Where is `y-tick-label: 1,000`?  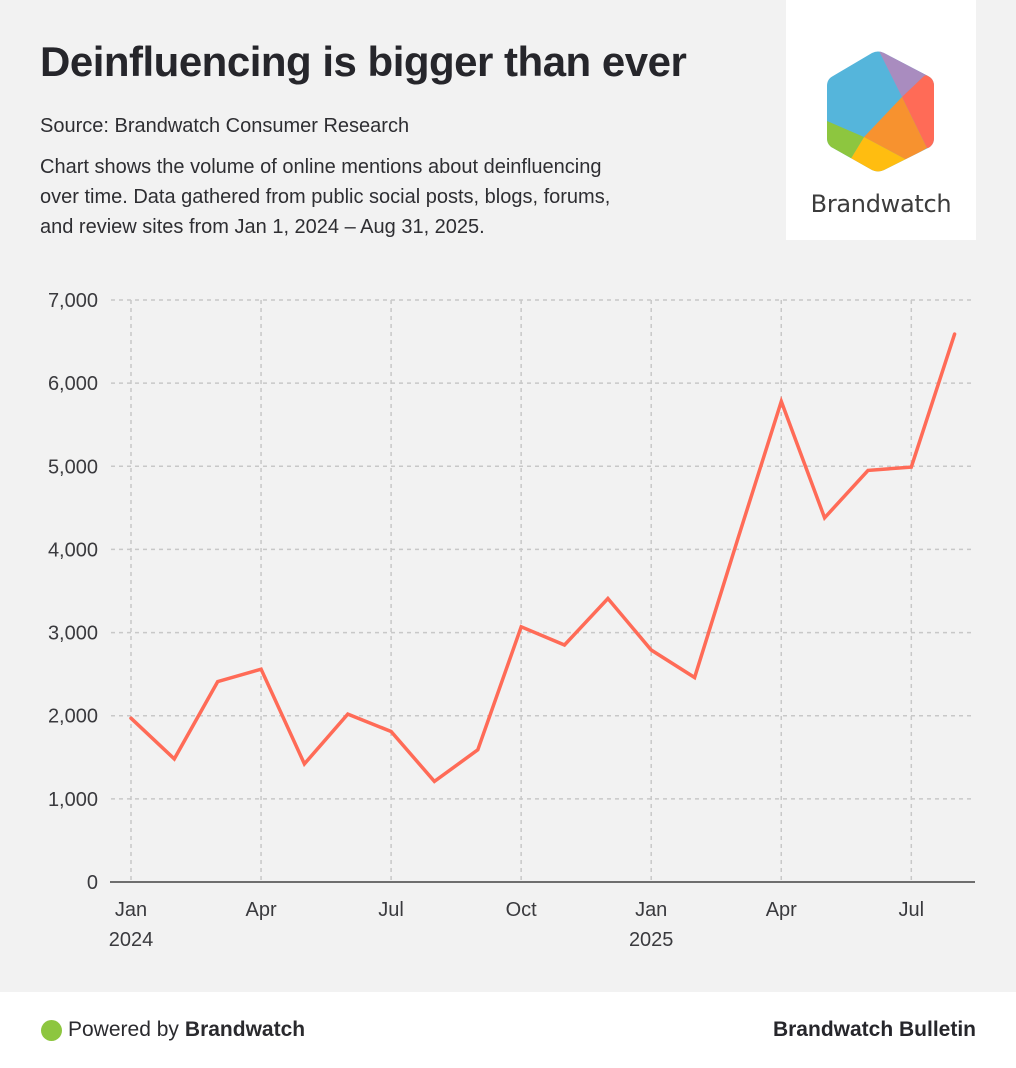 y-tick-label: 1,000 is located at coordinates (73, 800).